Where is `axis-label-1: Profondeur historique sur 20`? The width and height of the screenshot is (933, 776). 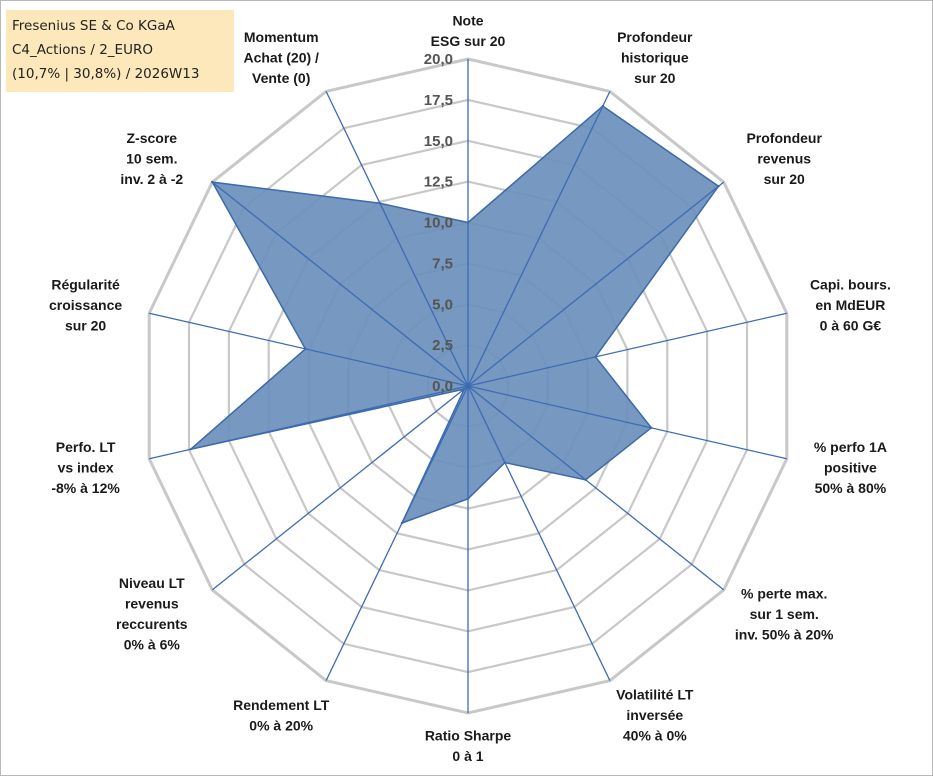
axis-label-1: Profondeur historique sur 20 is located at coordinates (655, 57).